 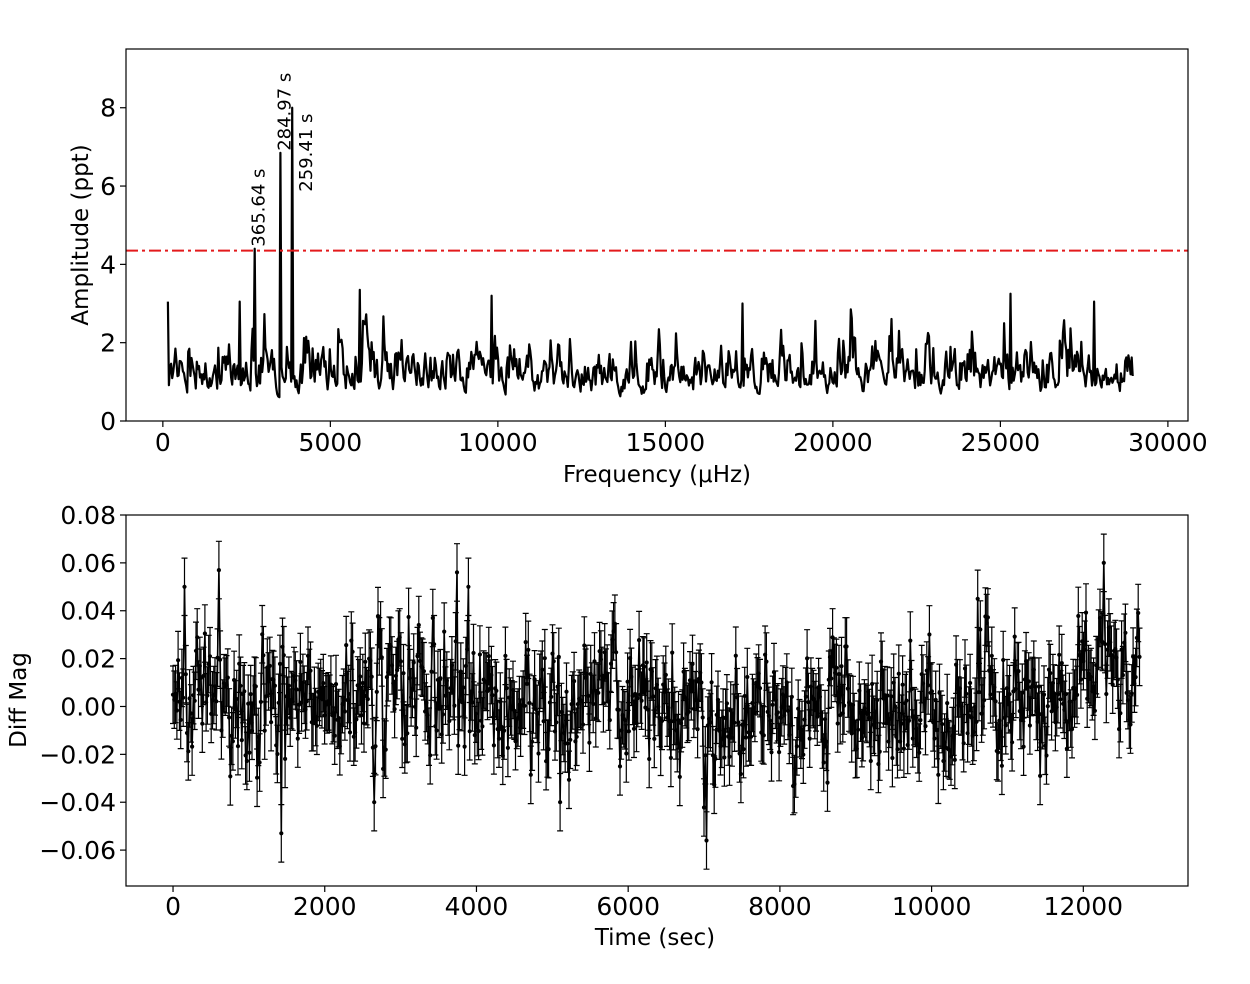 What do you see at coordinates (325, 906) in the screenshot?
I see `light-curve-x-tick-label: 2000` at bounding box center [325, 906].